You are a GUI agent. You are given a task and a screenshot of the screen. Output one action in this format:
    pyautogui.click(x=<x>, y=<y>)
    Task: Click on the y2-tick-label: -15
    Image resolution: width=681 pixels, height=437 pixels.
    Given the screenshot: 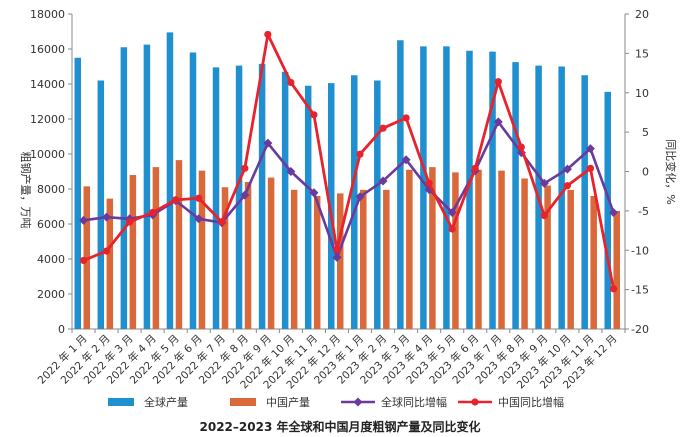 What is the action you would take?
    pyautogui.click(x=640, y=290)
    